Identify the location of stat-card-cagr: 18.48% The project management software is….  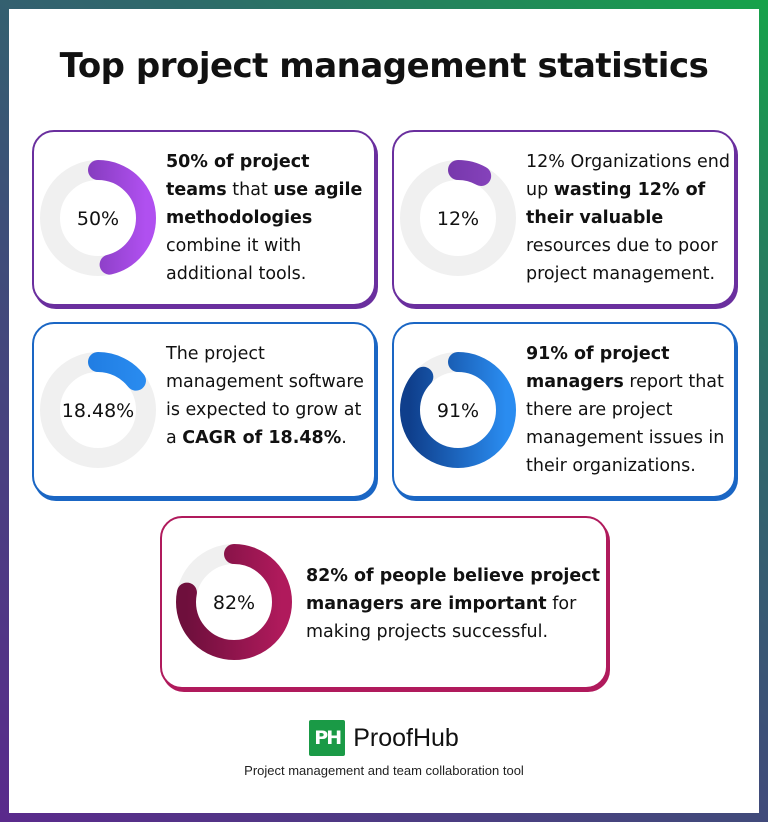
(204, 410).